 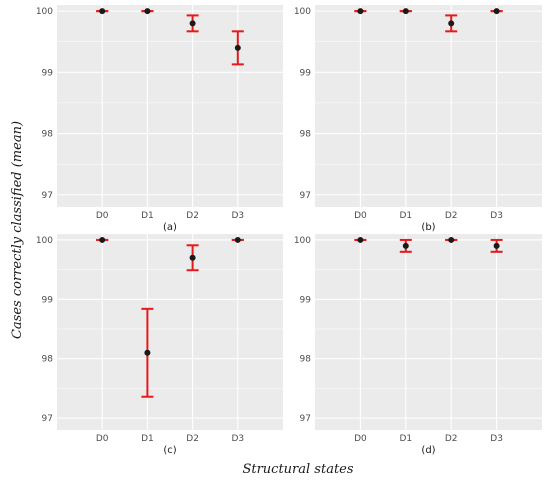 What do you see at coordinates (297, 469) in the screenshot?
I see `x-axis-title: Structural states` at bounding box center [297, 469].